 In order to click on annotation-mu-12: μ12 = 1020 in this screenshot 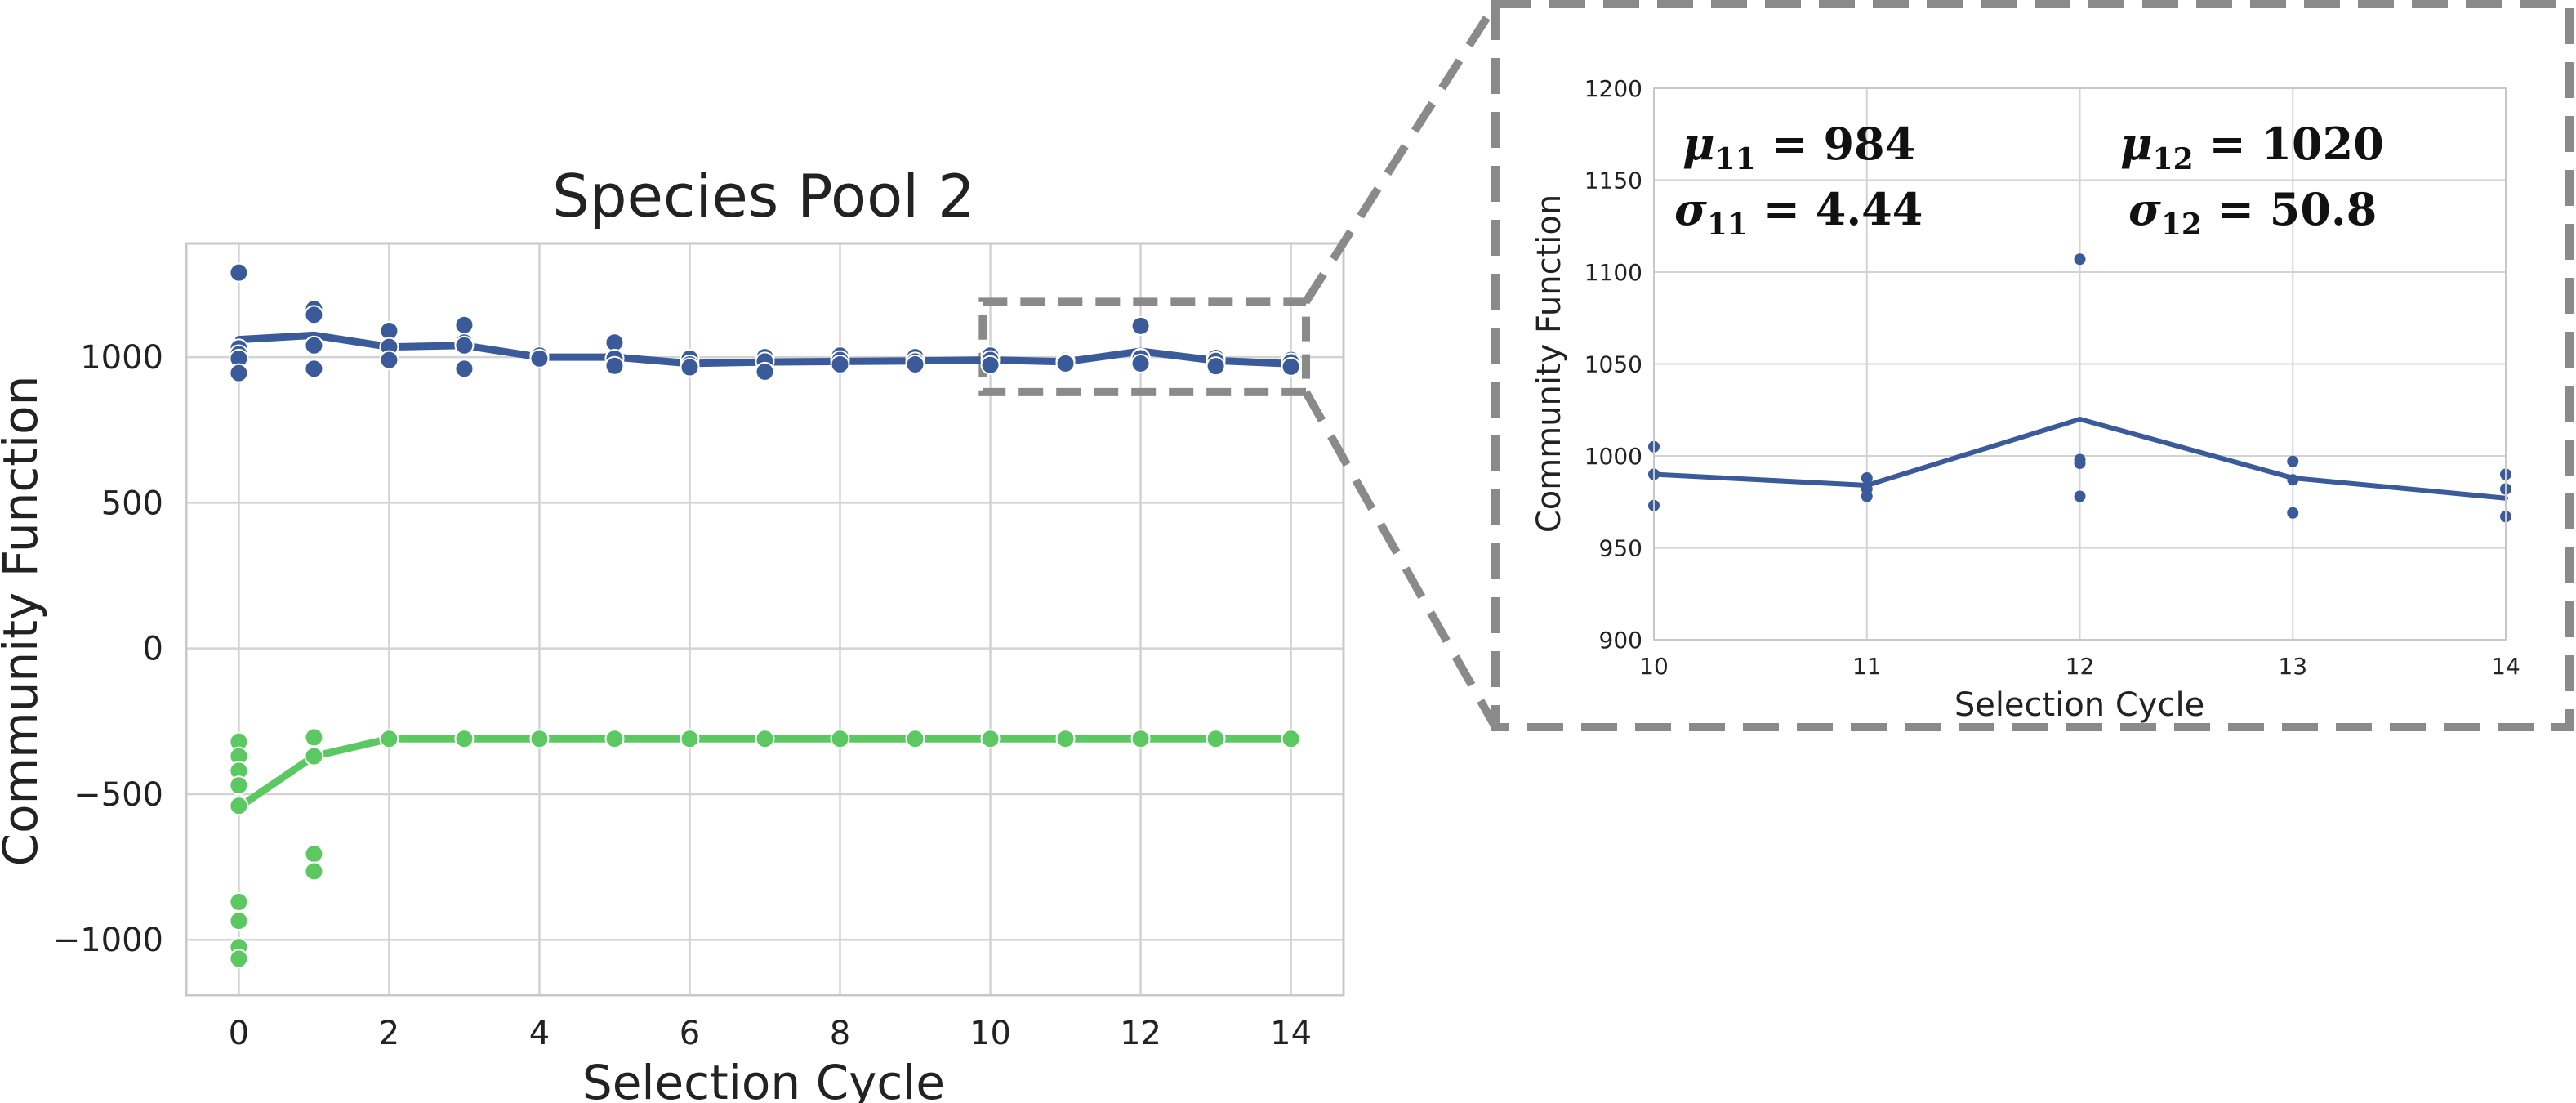, I will do `click(2252, 147)`.